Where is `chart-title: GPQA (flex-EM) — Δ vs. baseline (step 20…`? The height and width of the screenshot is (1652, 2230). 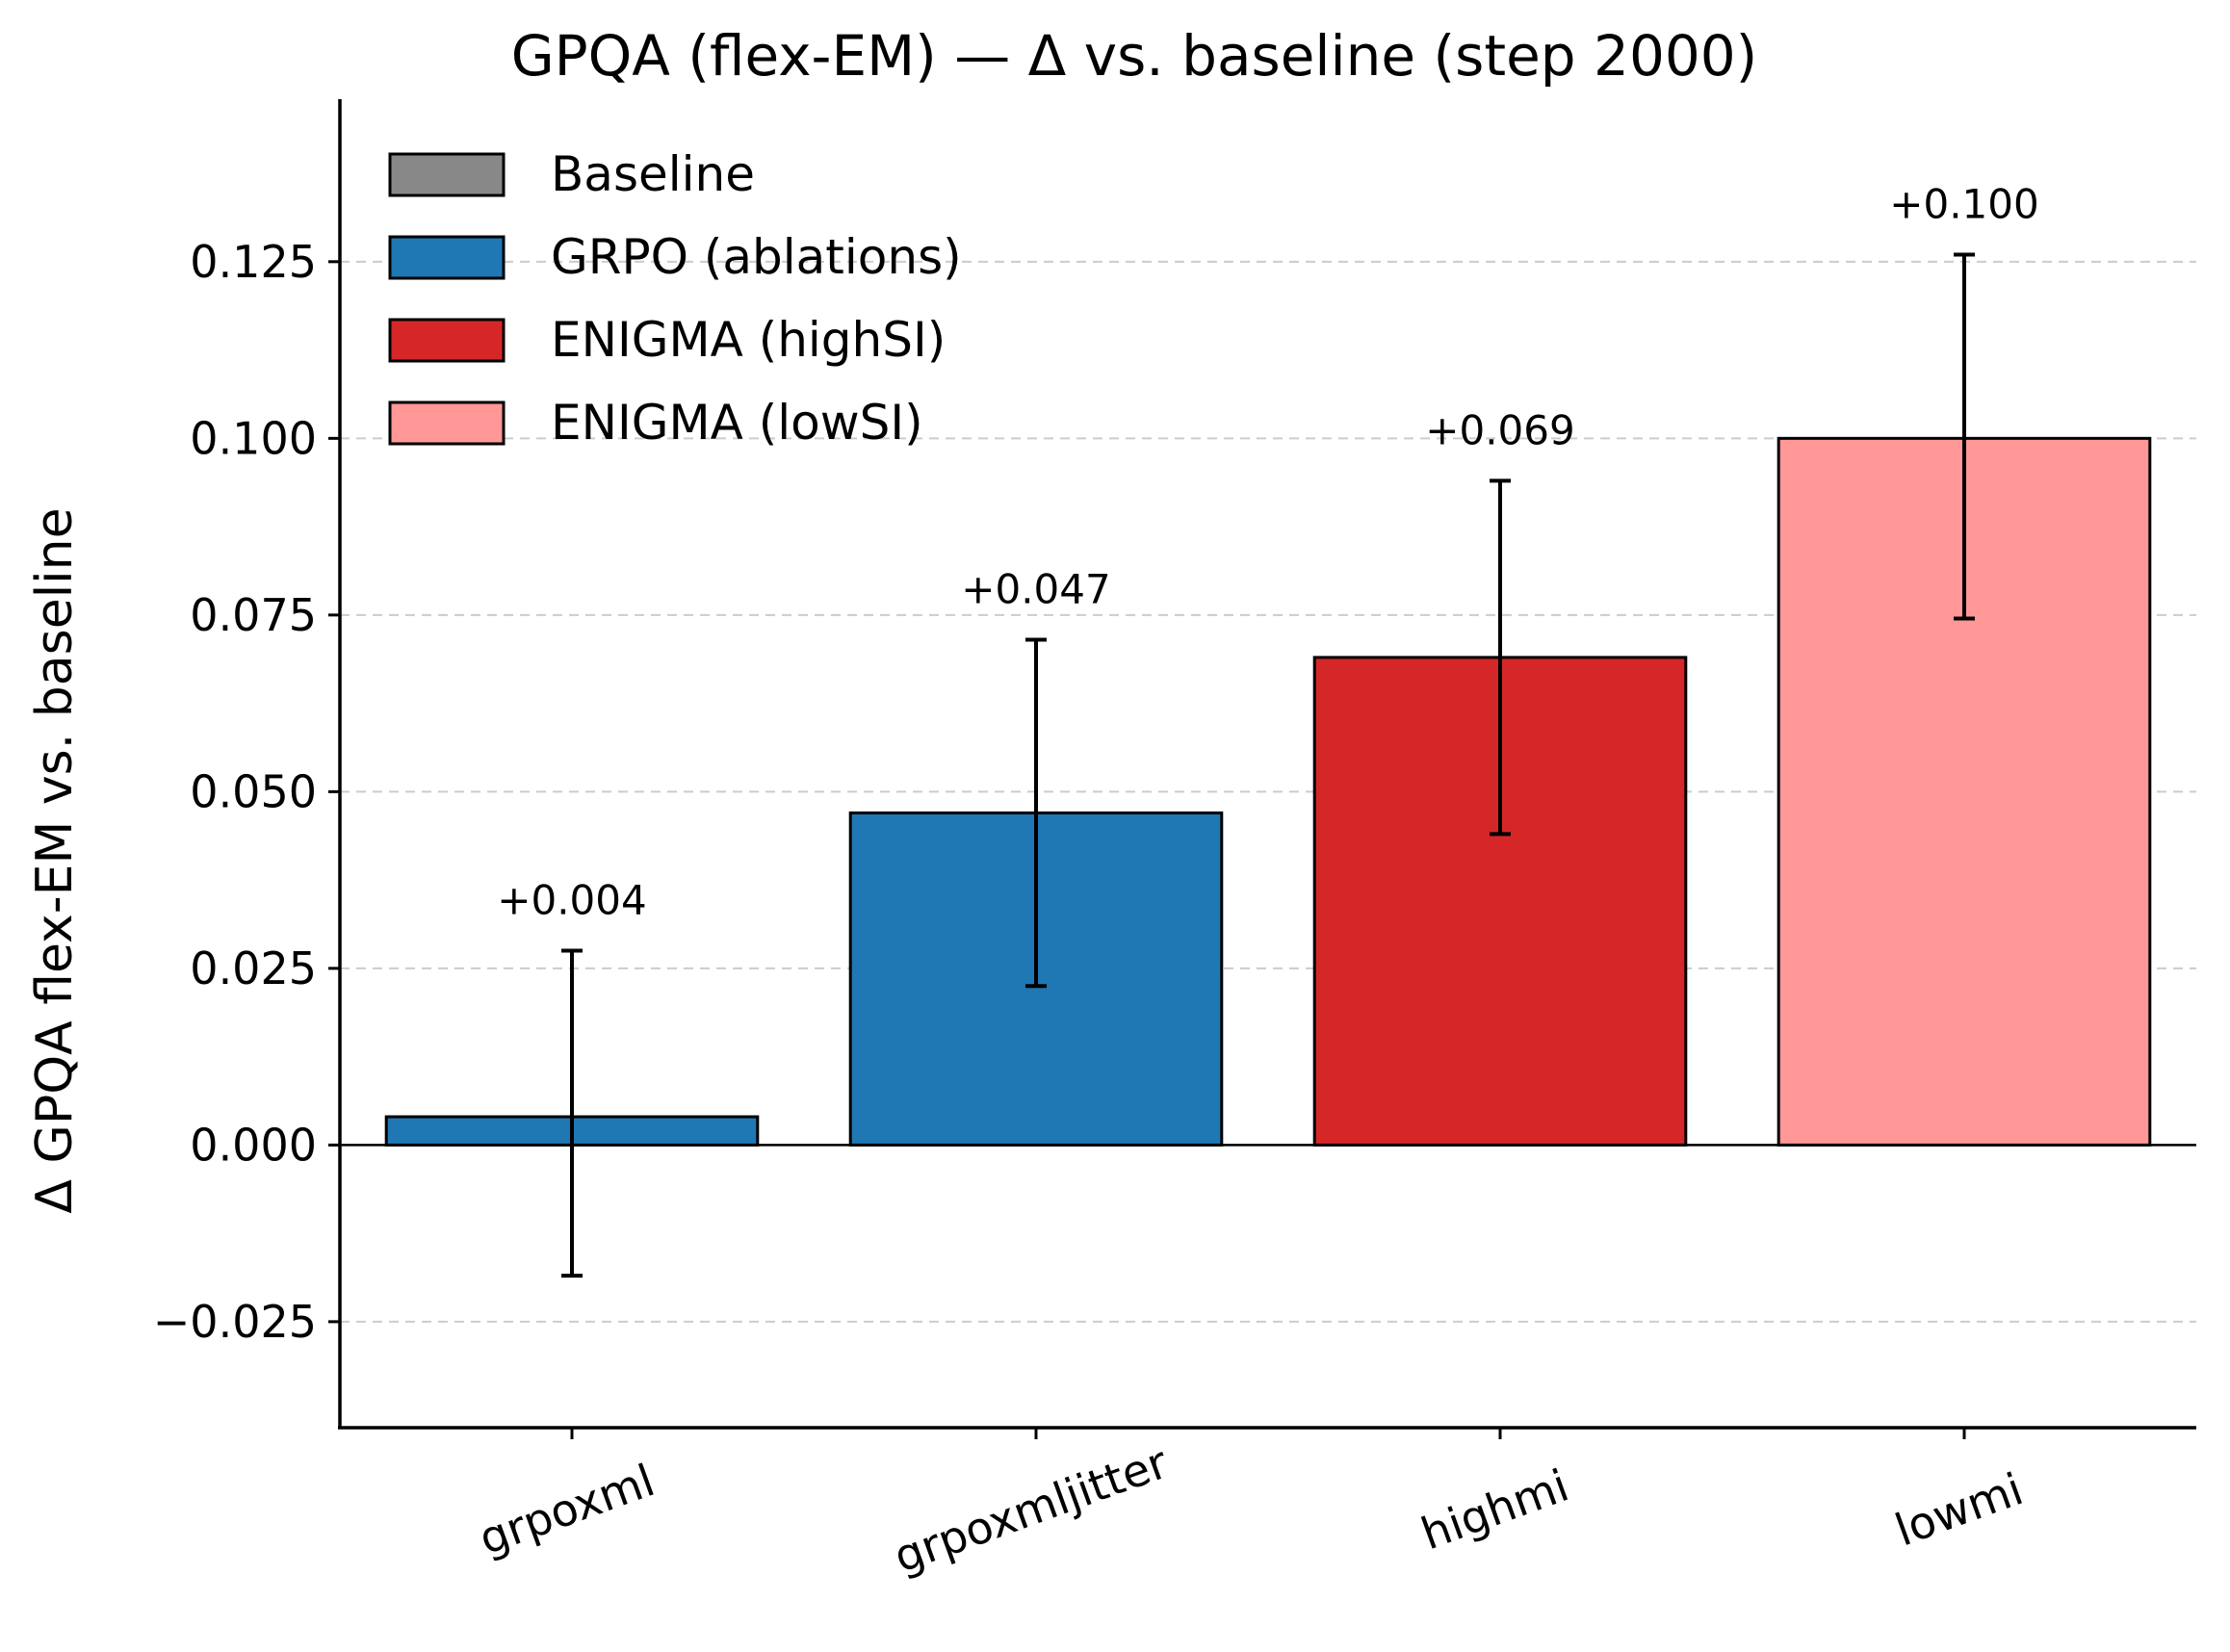
chart-title: GPQA (flex-EM) — Δ vs. baseline (step 20… is located at coordinates (1134, 56).